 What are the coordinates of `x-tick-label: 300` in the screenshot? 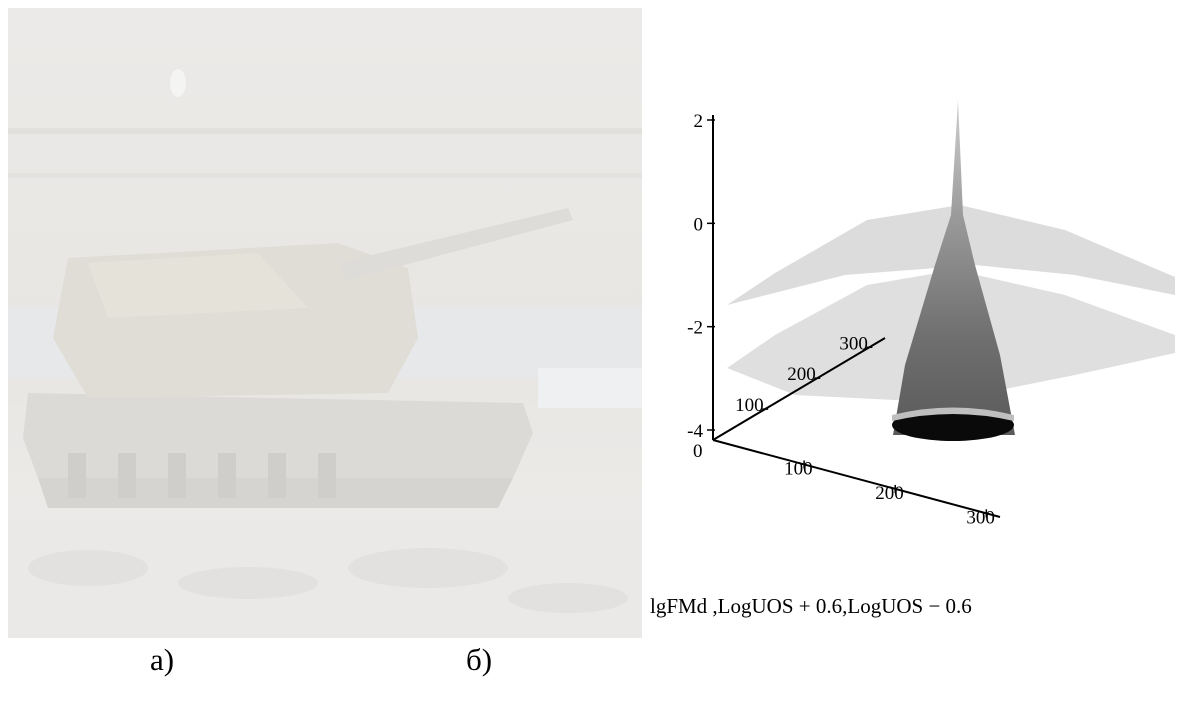 It's located at (980, 517).